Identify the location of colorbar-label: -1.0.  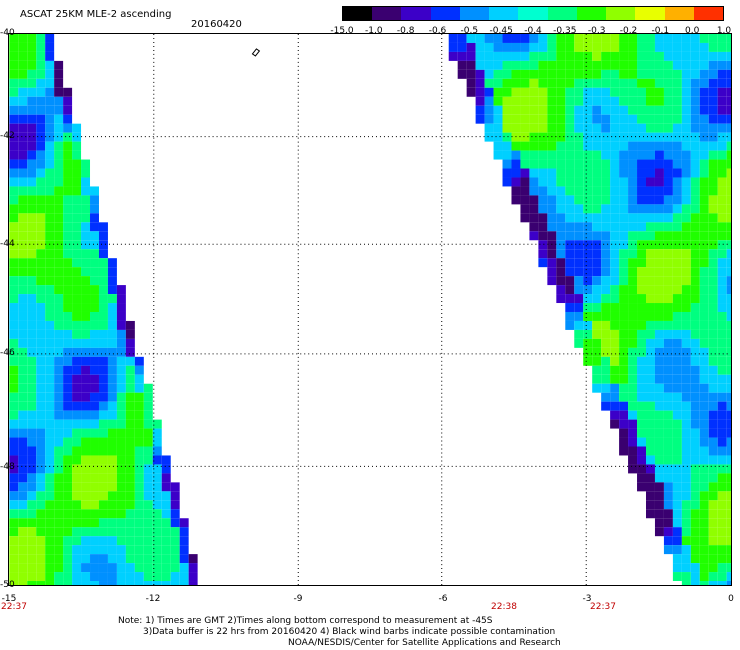
(374, 31).